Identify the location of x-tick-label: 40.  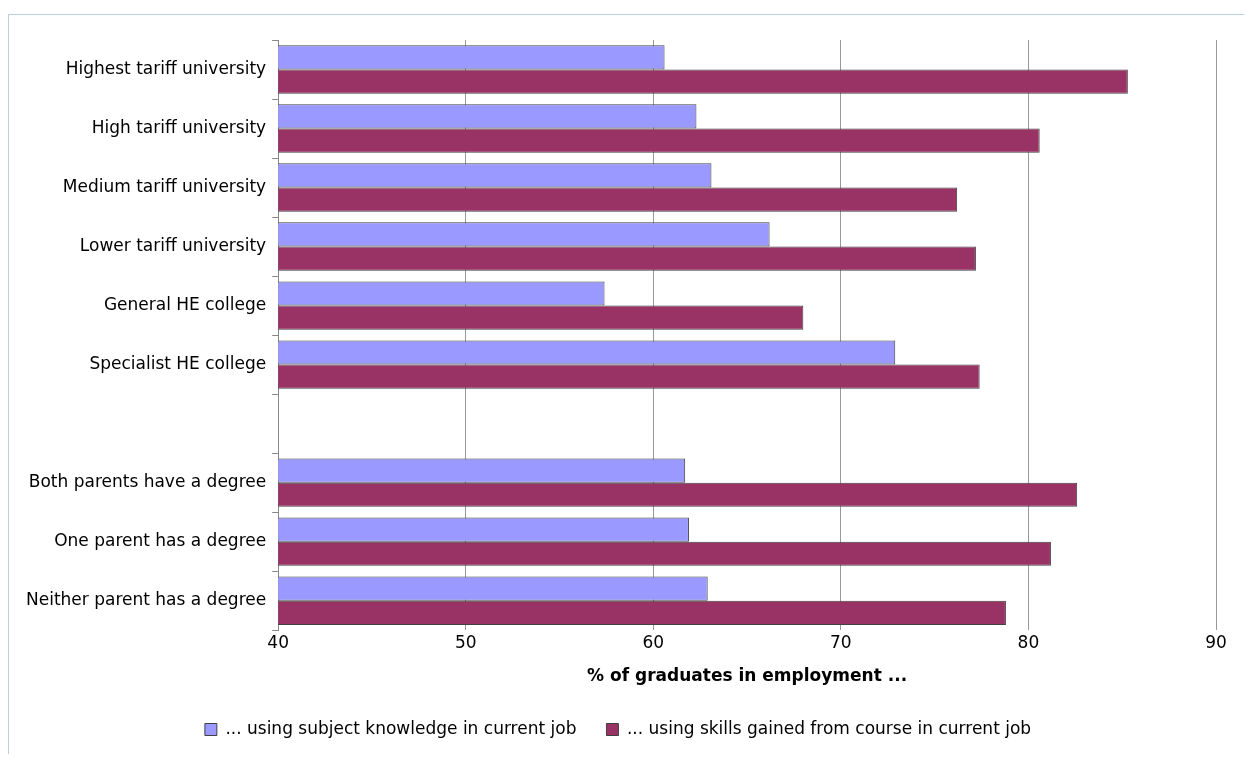
(278, 641).